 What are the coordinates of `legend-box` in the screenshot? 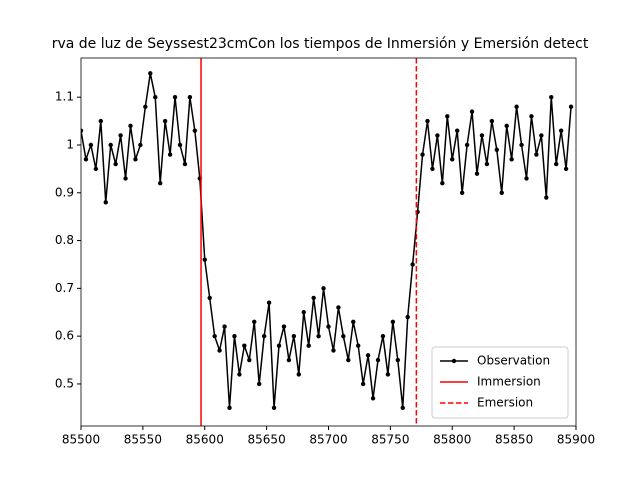 It's located at (500, 382).